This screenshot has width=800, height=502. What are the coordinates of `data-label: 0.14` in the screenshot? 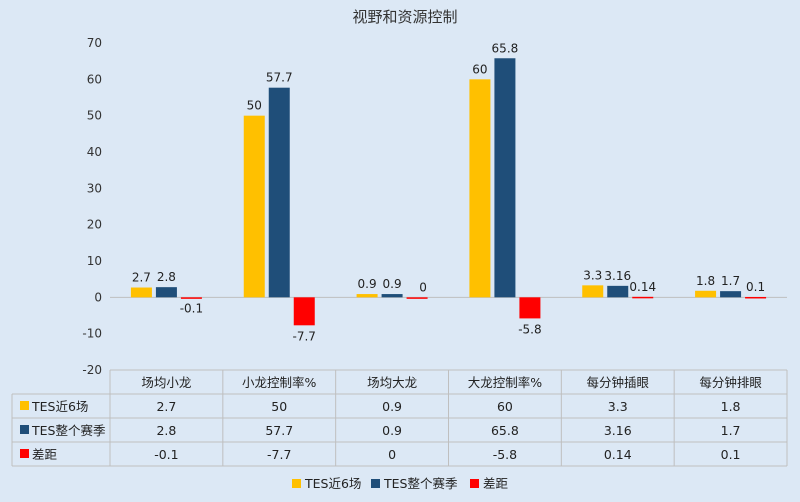 It's located at (642, 287).